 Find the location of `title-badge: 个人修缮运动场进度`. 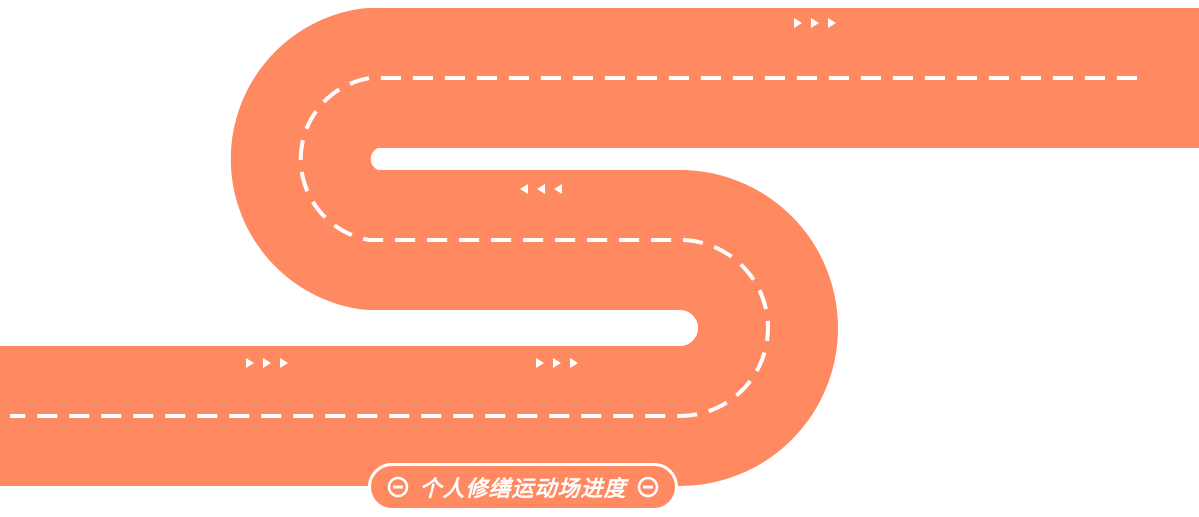

title-badge: 个人修缮运动场进度 is located at coordinates (523, 487).